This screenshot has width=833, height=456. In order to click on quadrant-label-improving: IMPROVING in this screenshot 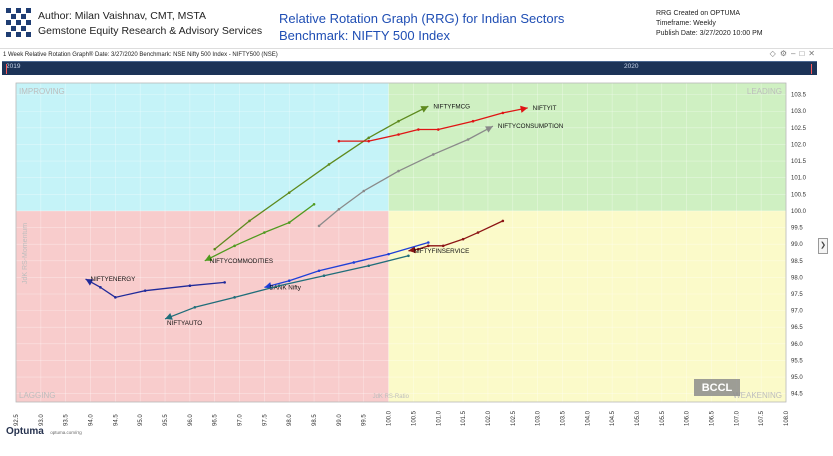, I will do `click(42, 91)`.